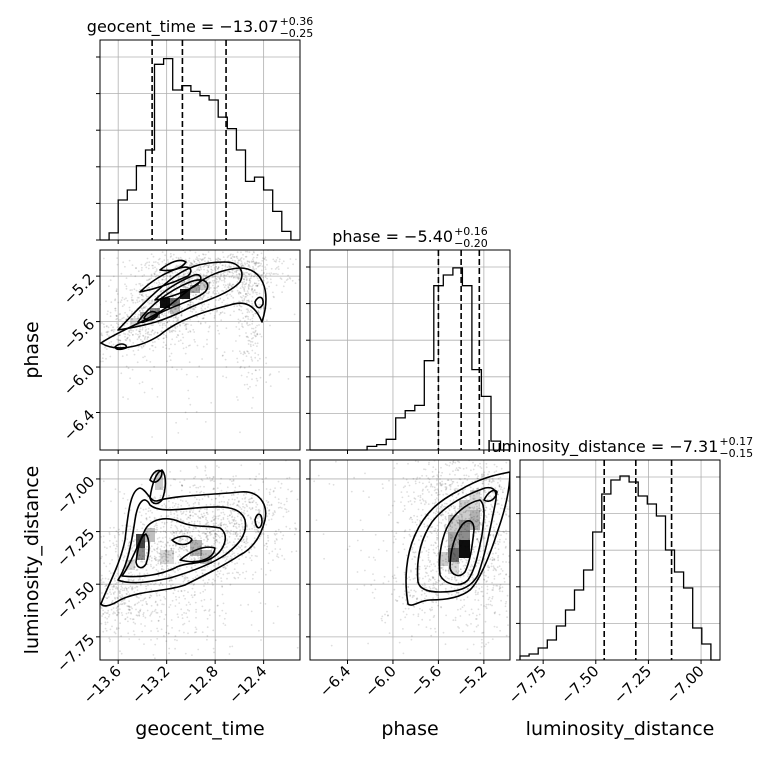 The image size is (760, 760). I want to click on x-tick-label-geocent_time: −12.4, so click(247, 684).